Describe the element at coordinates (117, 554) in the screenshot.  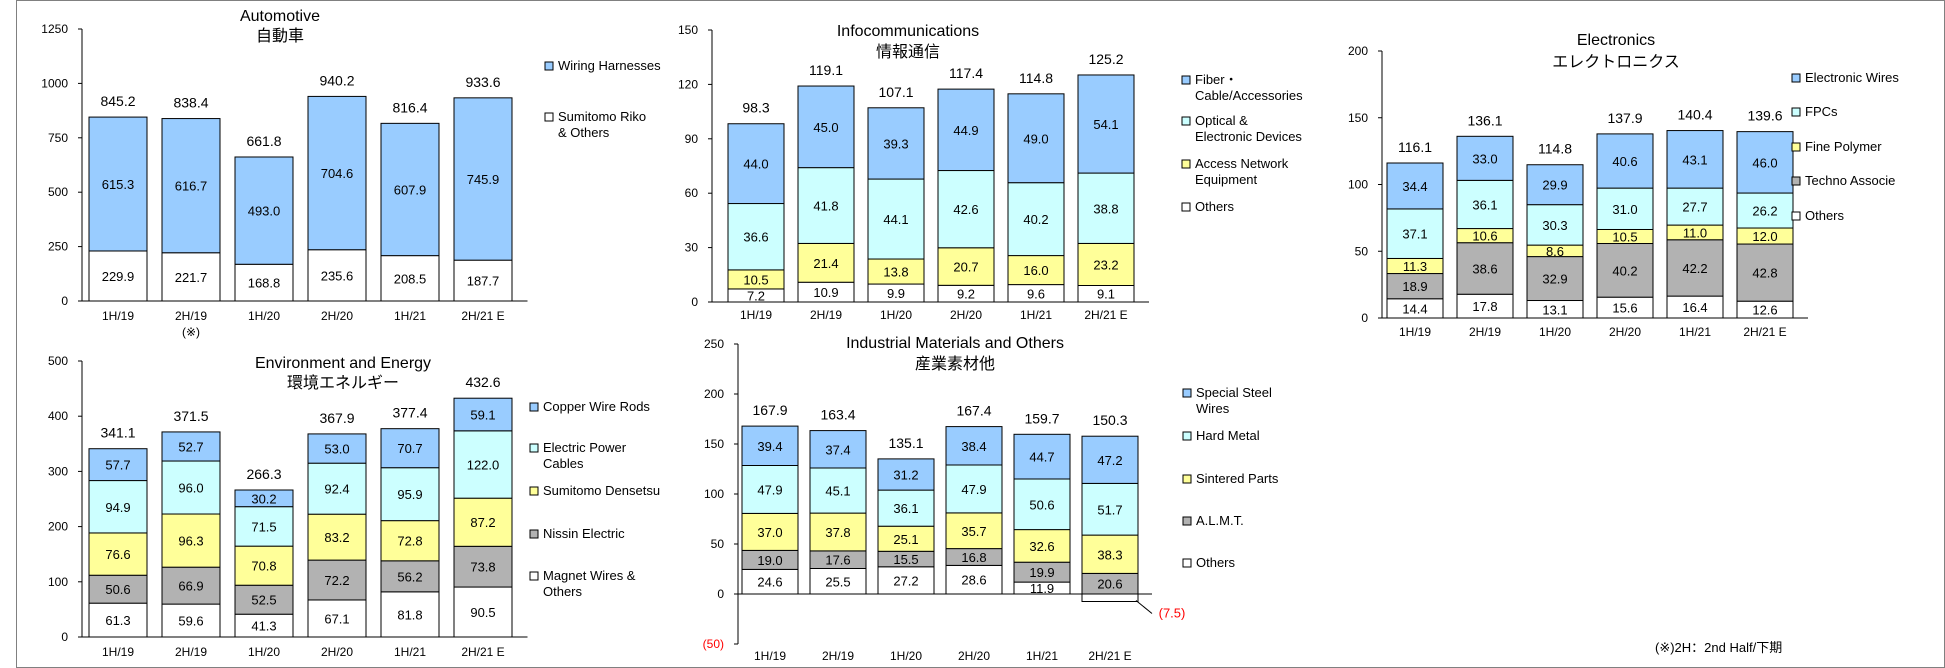
I see `value-label: 76.6` at that location.